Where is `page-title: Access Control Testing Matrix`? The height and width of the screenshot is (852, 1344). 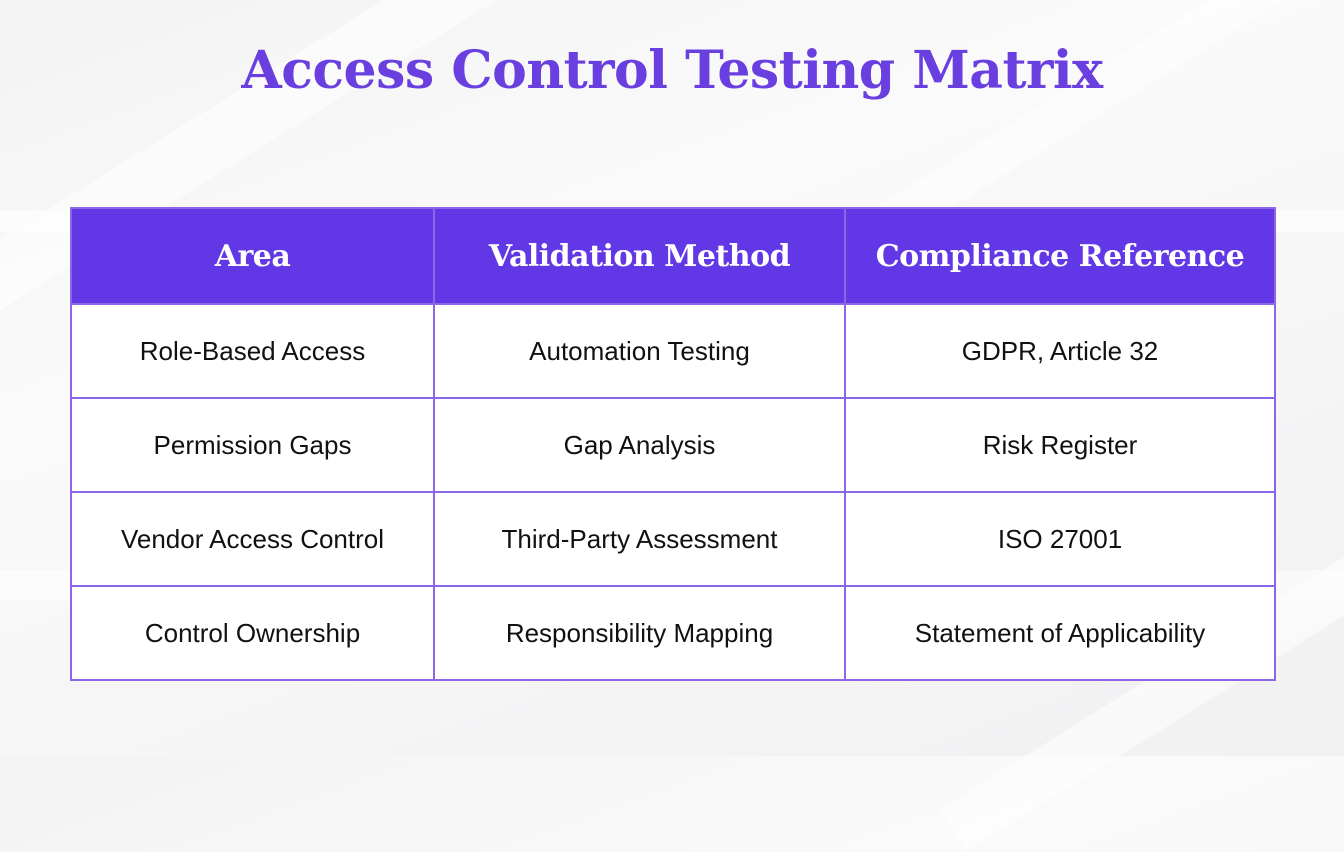
page-title: Access Control Testing Matrix is located at coordinates (672, 70).